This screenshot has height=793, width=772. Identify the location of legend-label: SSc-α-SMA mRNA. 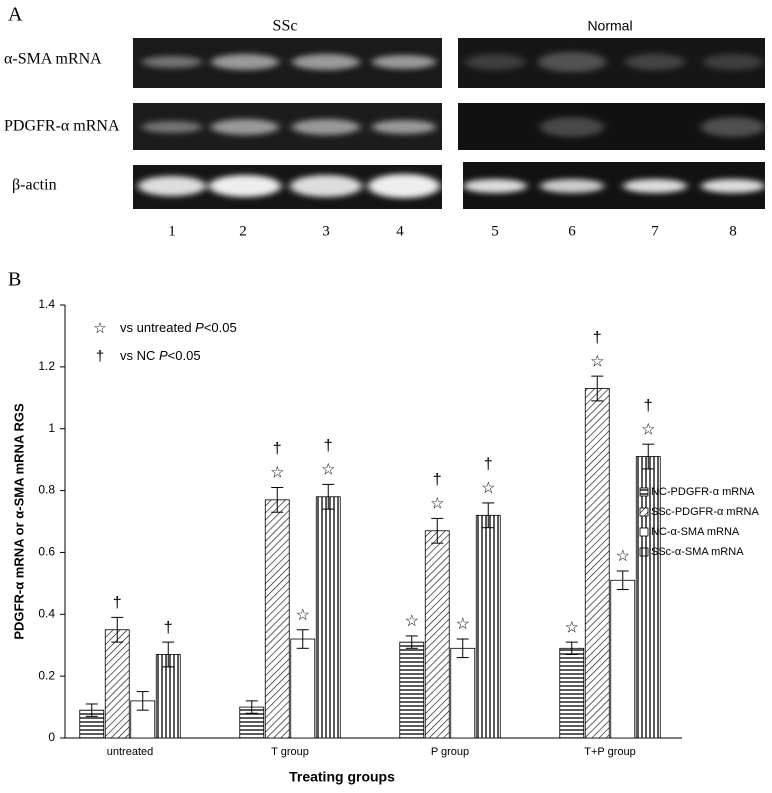
(697, 552).